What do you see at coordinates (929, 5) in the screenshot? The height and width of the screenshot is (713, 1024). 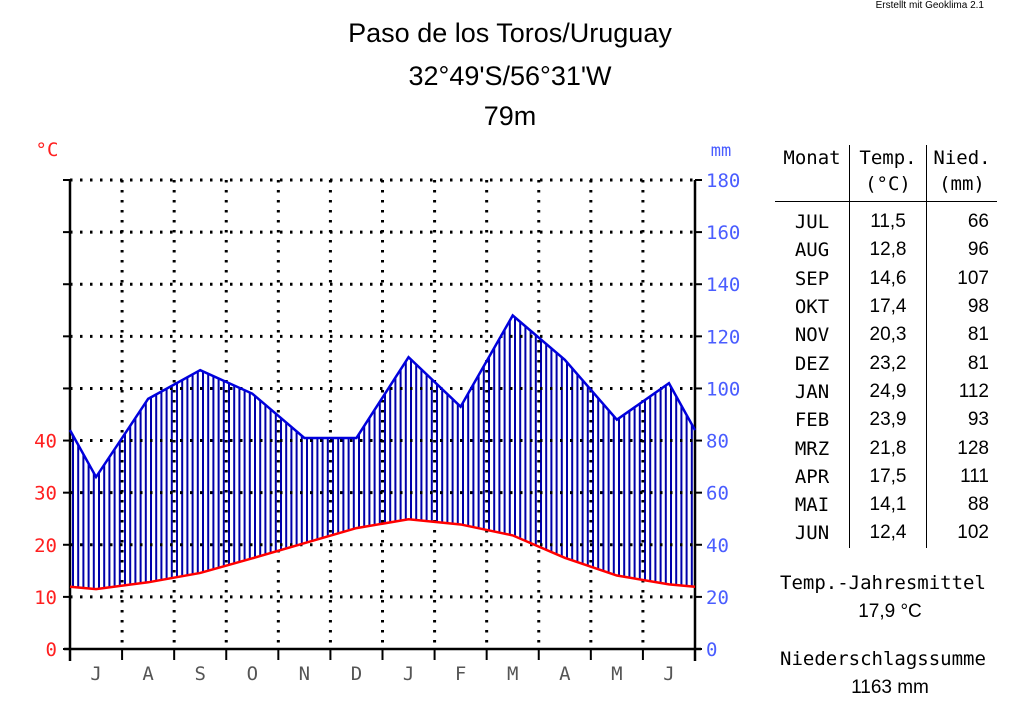 I see `credit-text: Erstellt mit Geoklima 2.1` at bounding box center [929, 5].